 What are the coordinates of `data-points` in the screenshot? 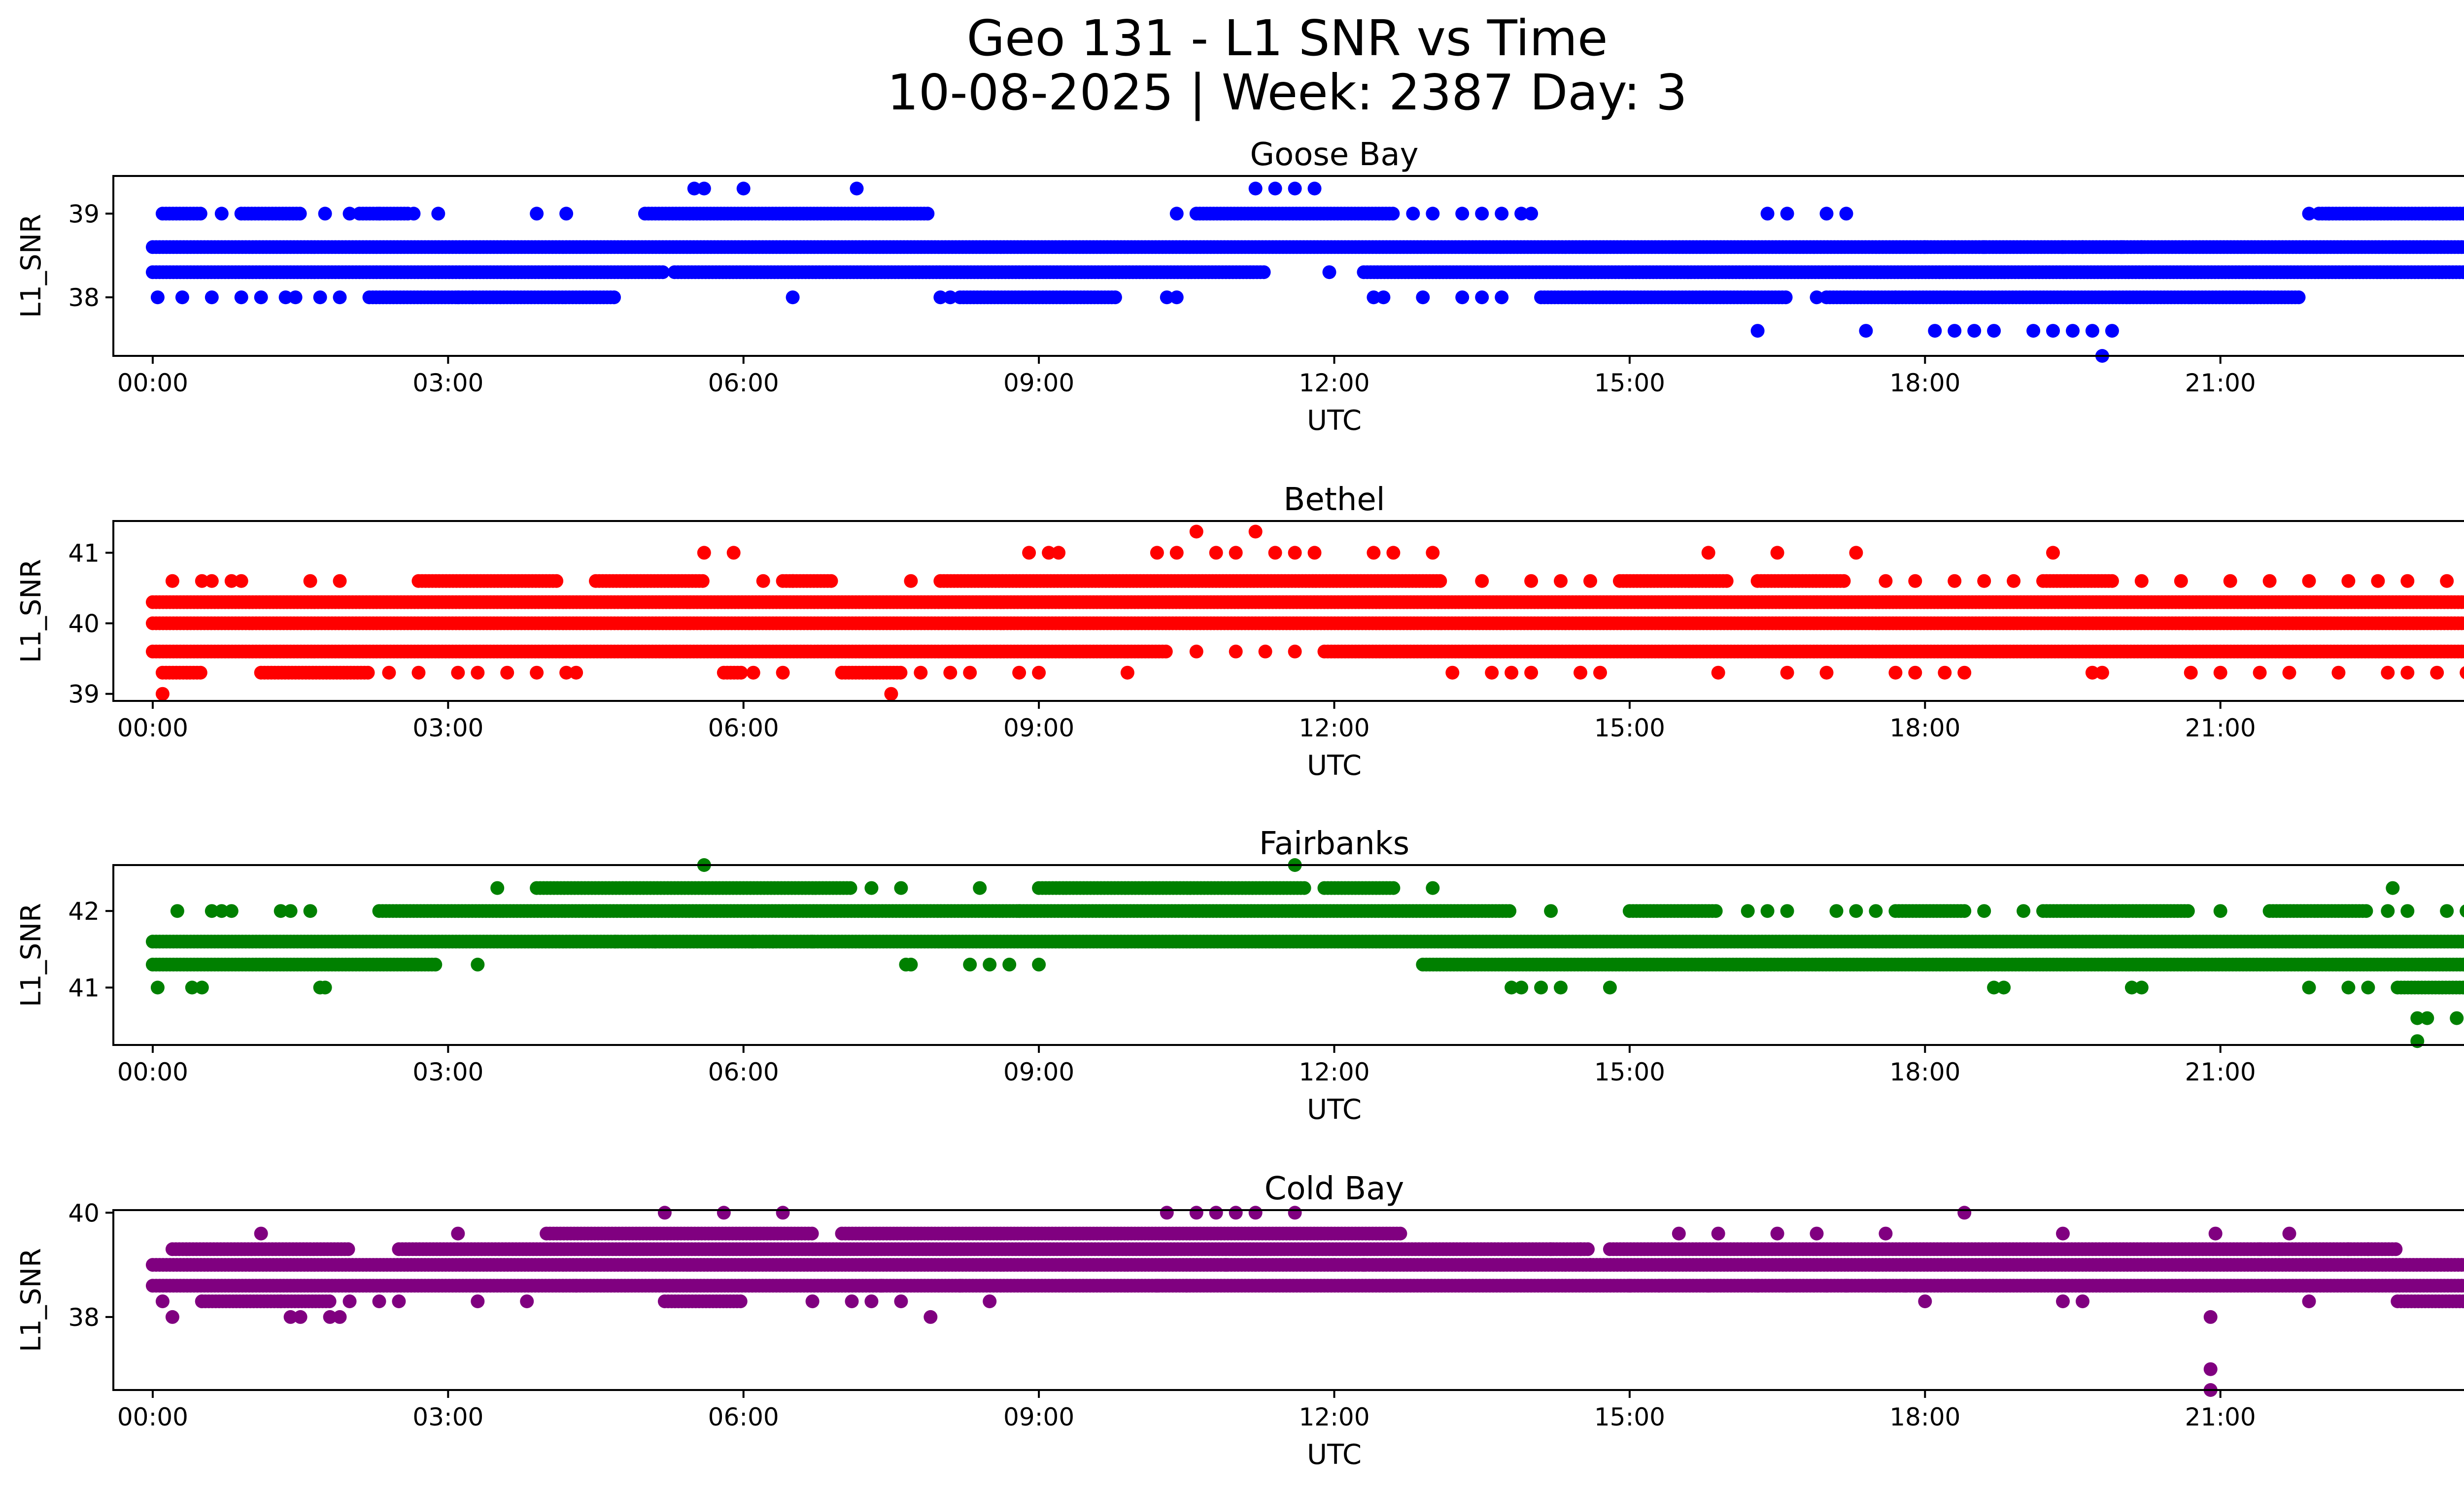 It's located at (1304, 612).